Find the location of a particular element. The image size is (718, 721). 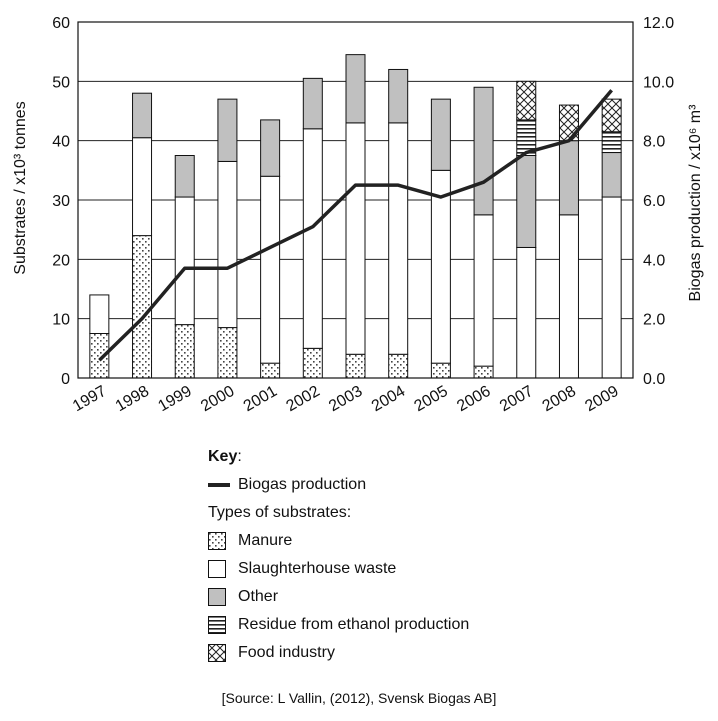

legend-label-manure: Manure is located at coordinates (265, 540).